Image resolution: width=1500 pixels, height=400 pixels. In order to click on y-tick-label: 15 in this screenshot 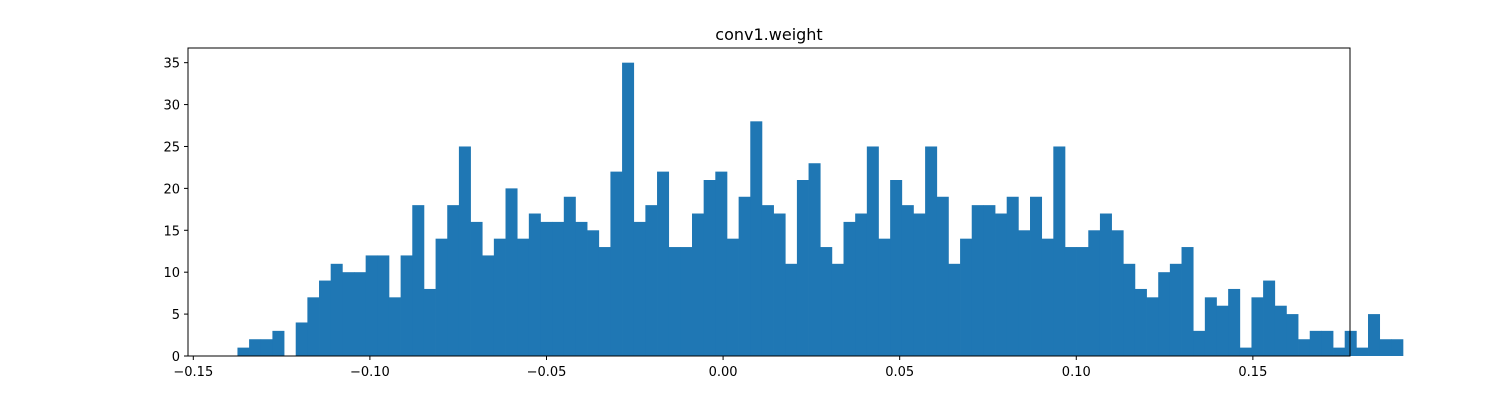, I will do `click(171, 231)`.